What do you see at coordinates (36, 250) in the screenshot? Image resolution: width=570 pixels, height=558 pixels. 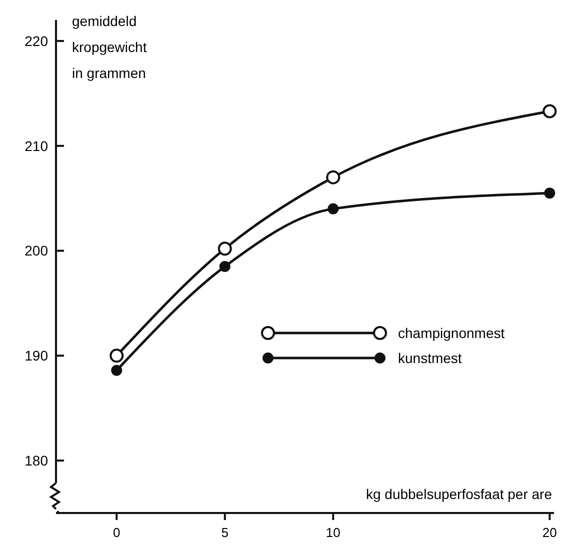 I see `y-tick-label: 200` at bounding box center [36, 250].